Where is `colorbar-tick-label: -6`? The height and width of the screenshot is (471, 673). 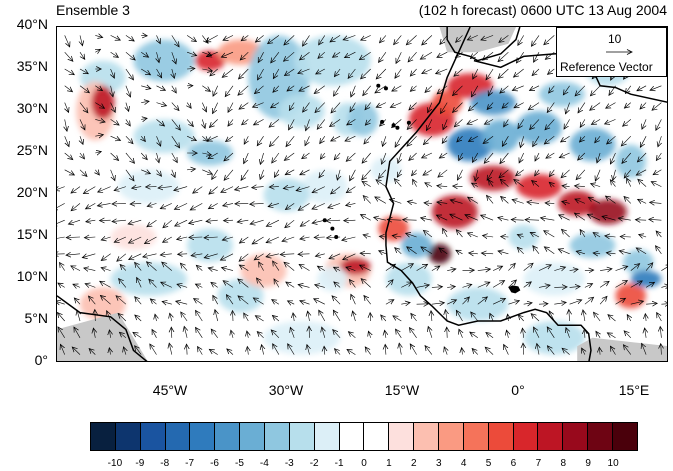 colorbar-tick-label: -6 is located at coordinates (214, 463).